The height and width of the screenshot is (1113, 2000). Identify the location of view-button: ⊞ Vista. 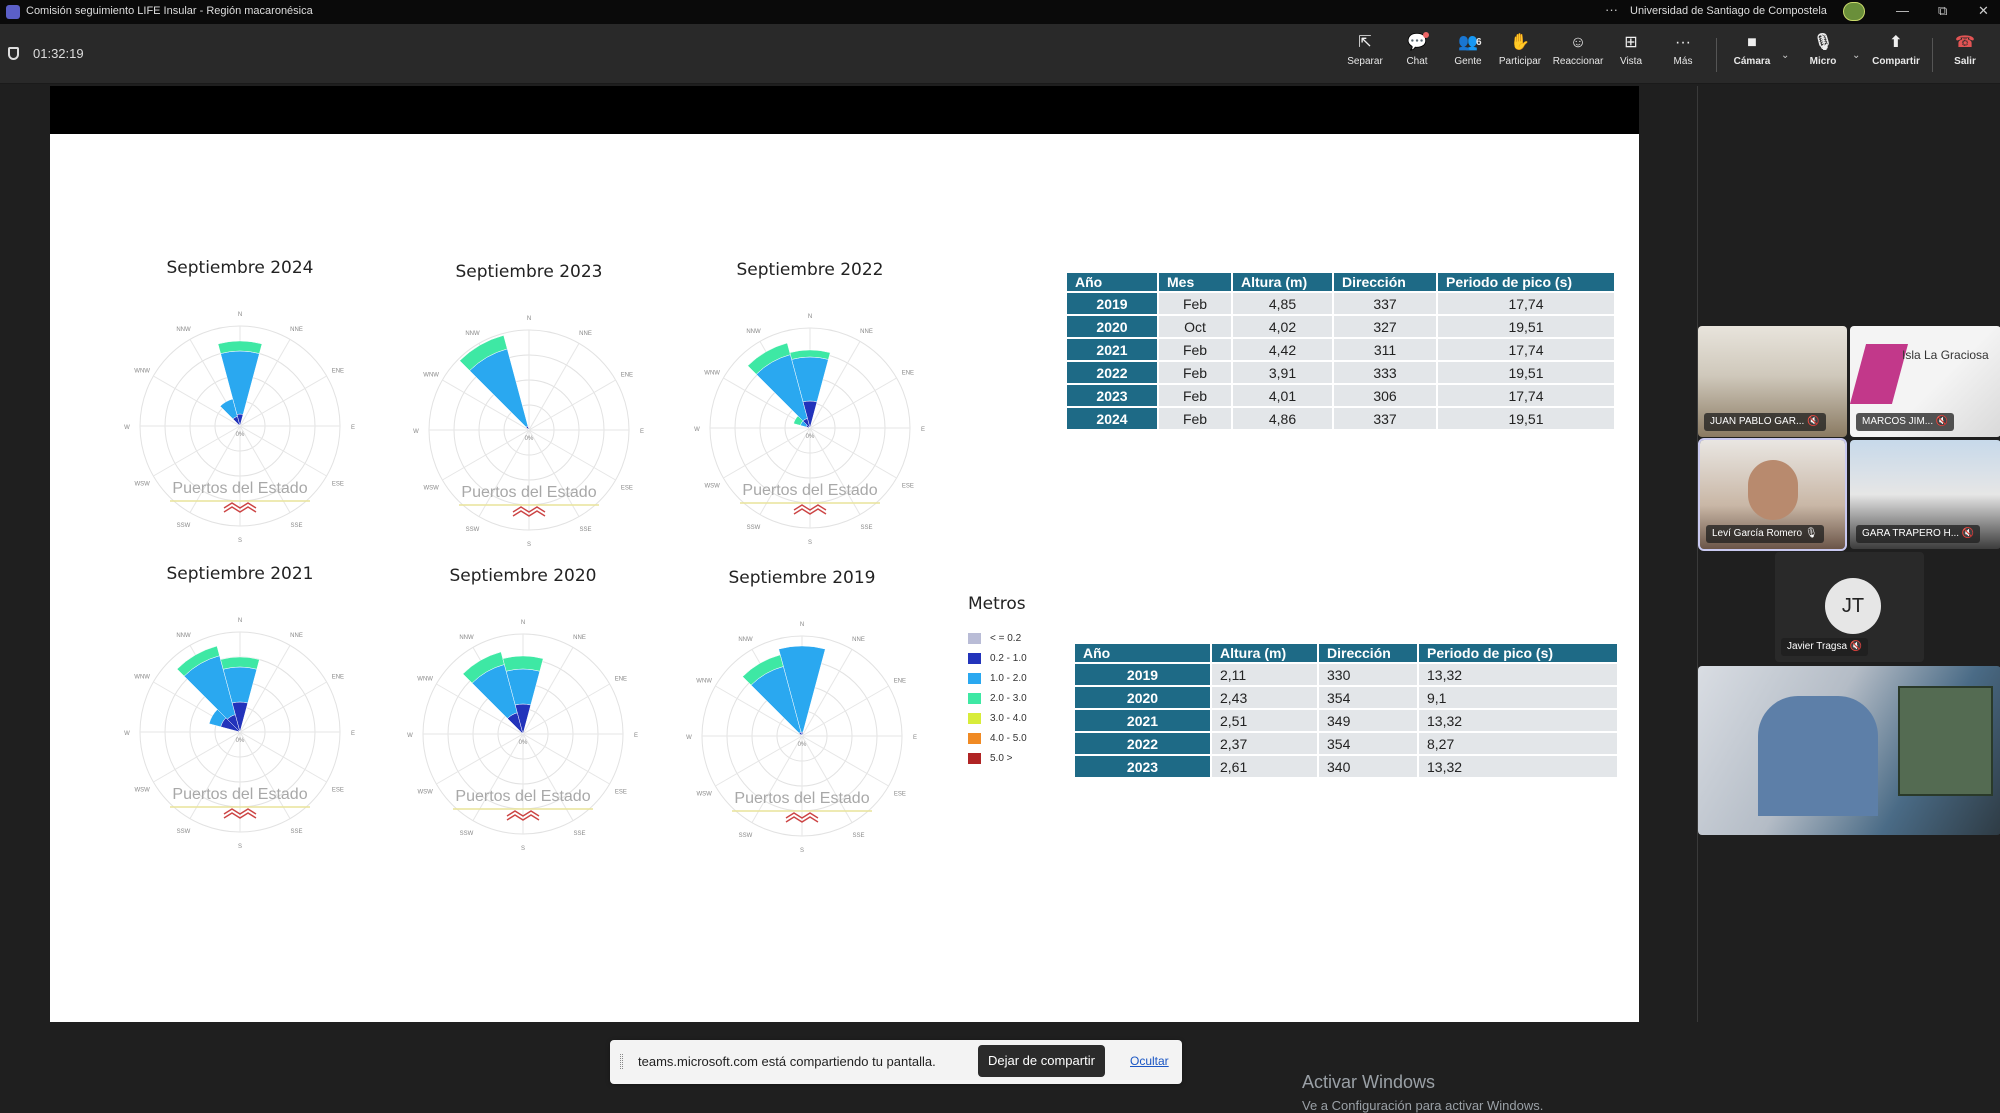
(1631, 50).